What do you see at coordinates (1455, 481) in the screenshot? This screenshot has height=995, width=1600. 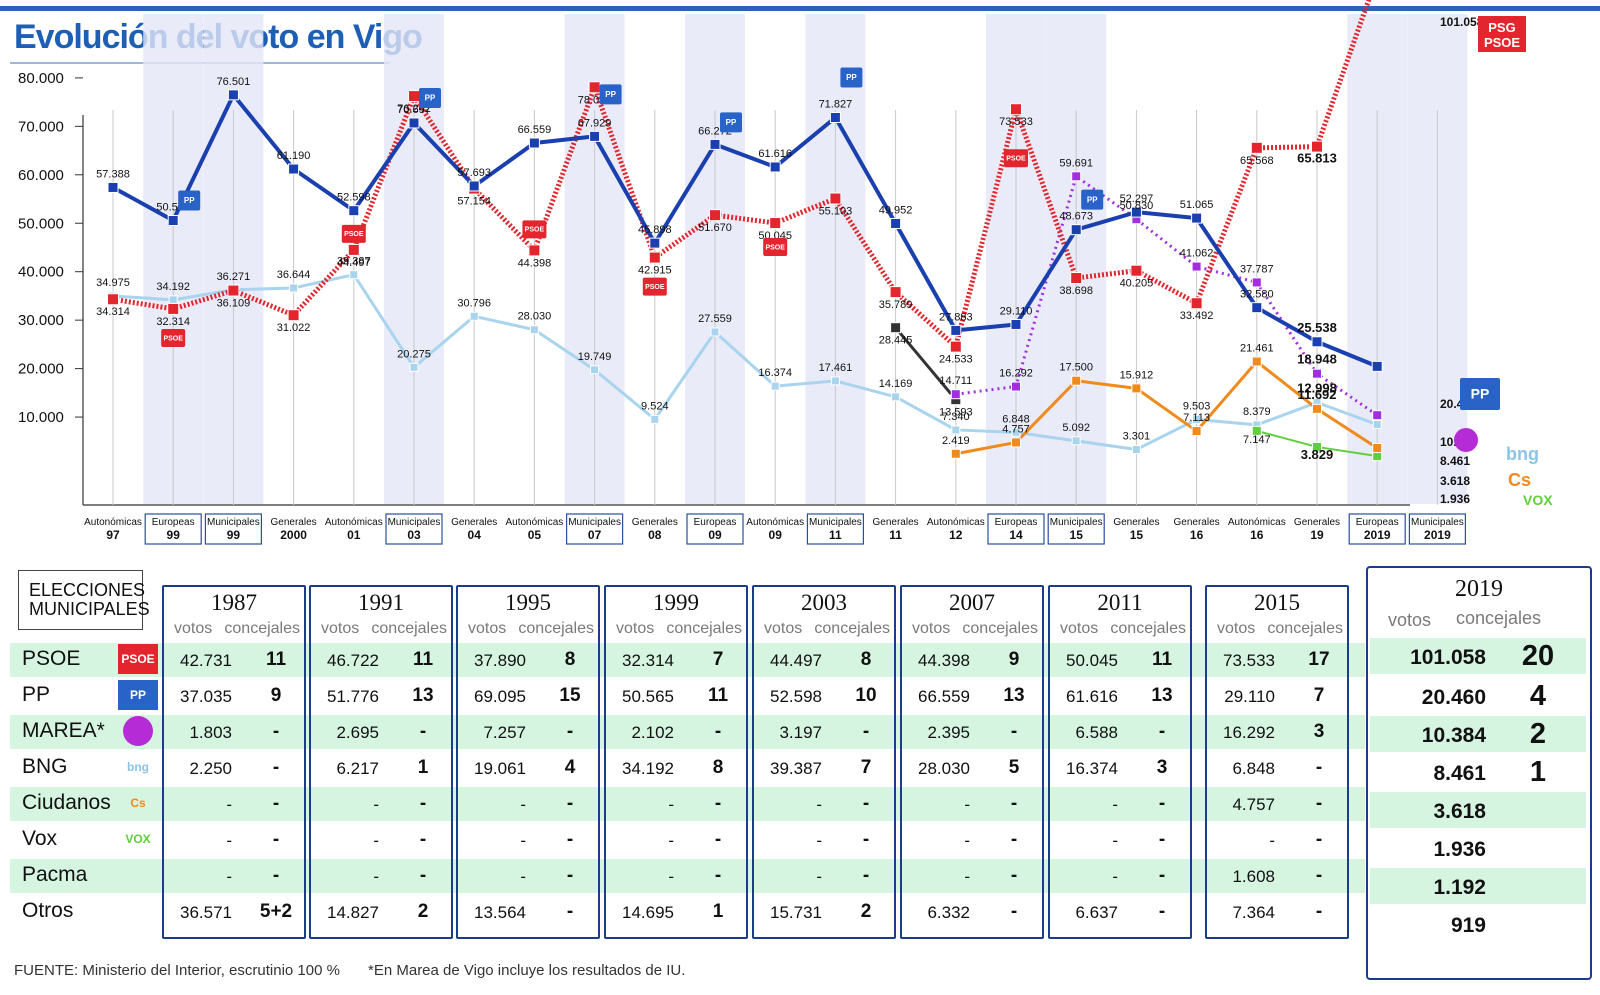 I see `final-value-label: 3.618` at bounding box center [1455, 481].